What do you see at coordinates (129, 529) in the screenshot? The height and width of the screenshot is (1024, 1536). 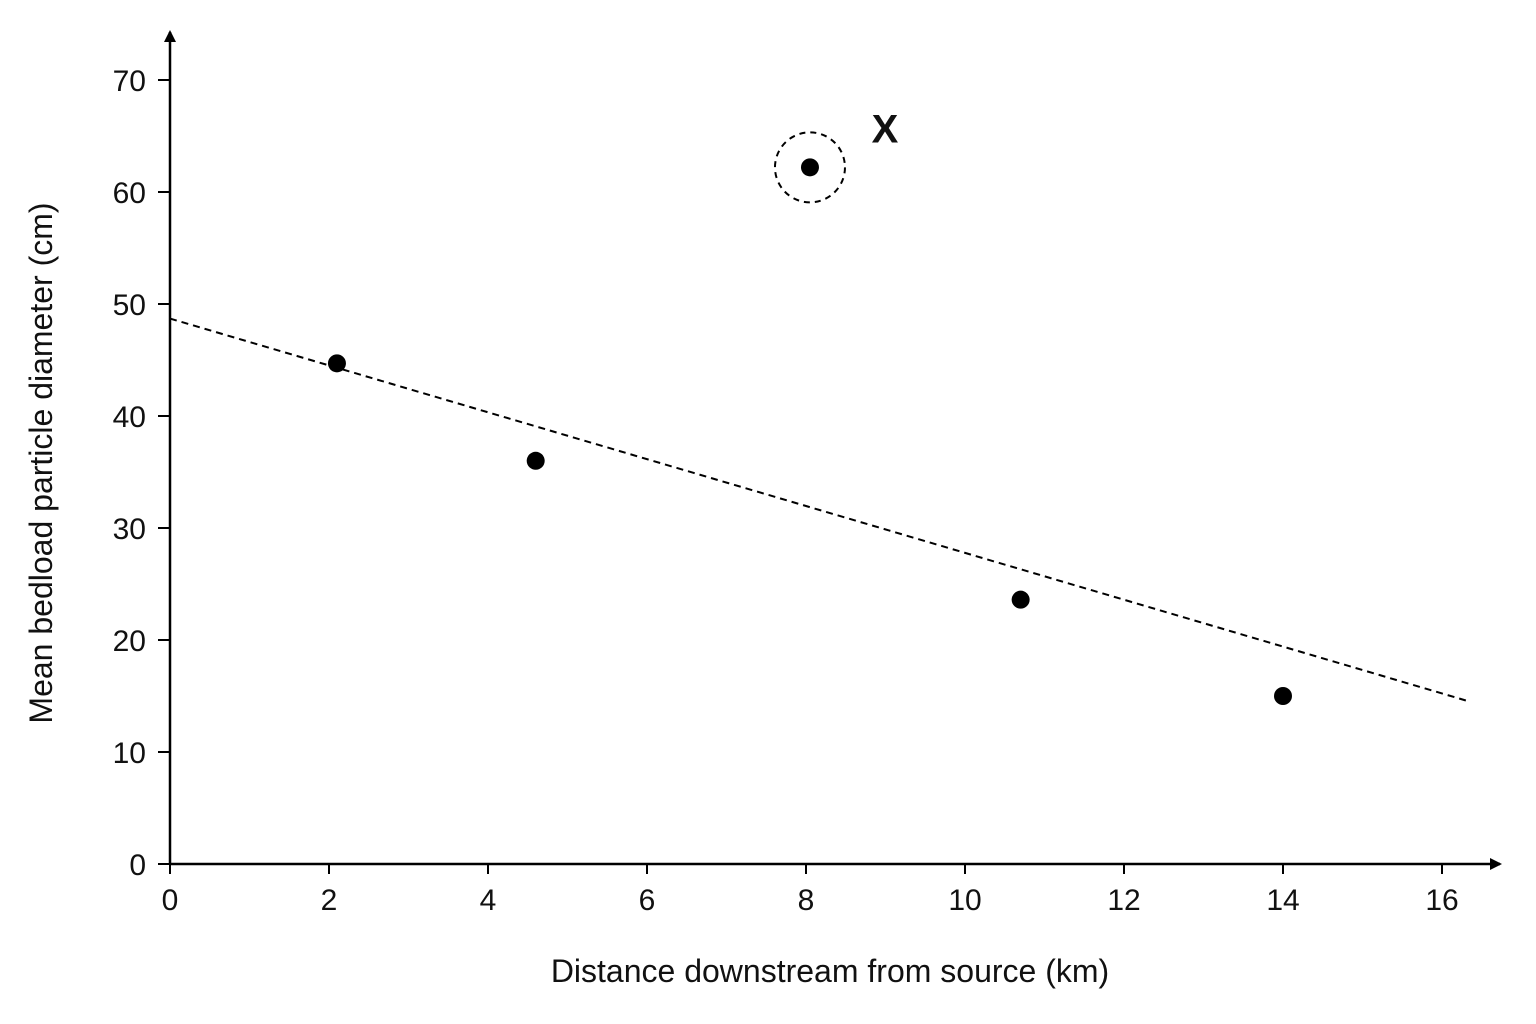 I see `y-tick-label: 30` at bounding box center [129, 529].